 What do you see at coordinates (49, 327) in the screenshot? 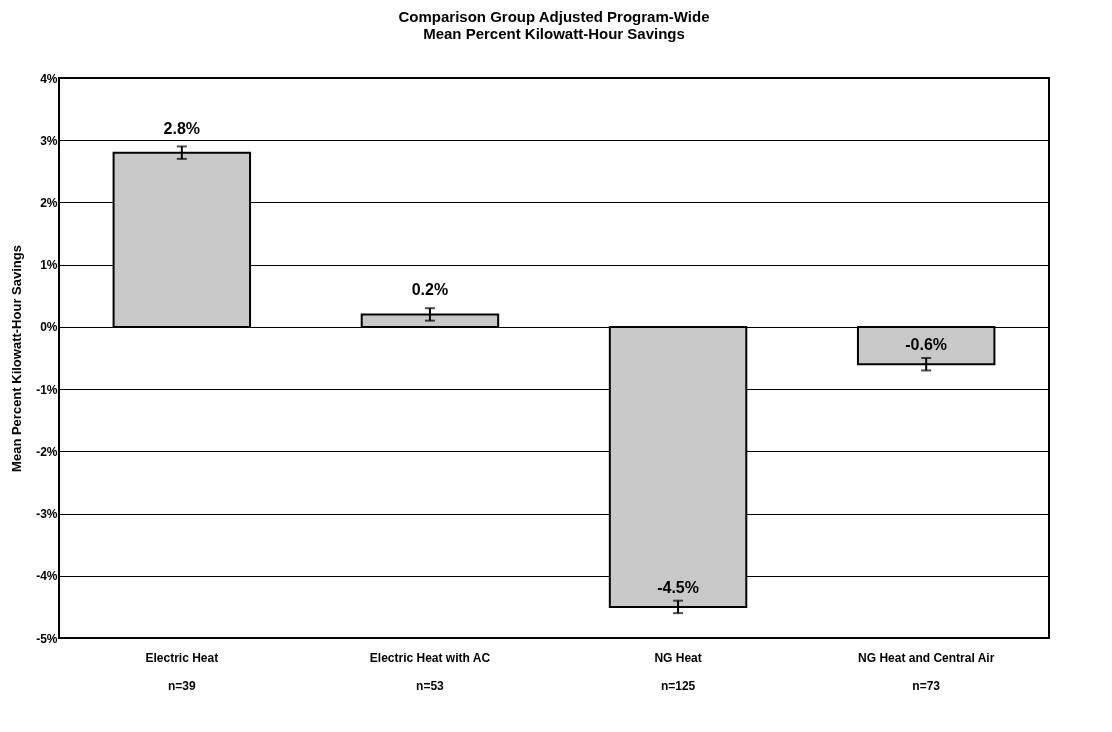
I see `y-tick-label: 0%` at bounding box center [49, 327].